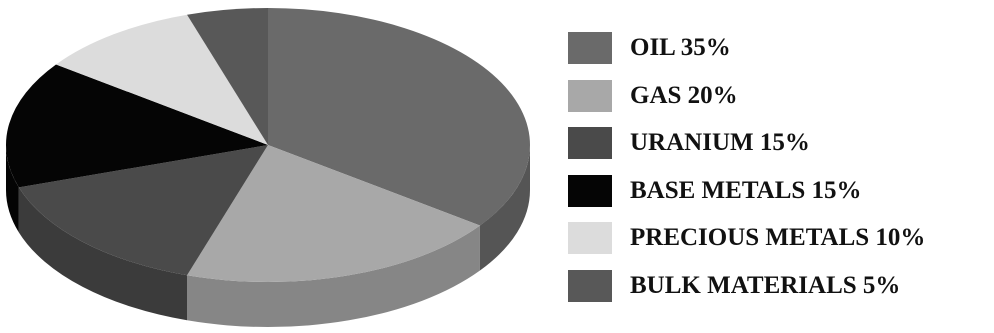 The height and width of the screenshot is (333, 994). Describe the element at coordinates (162, 79) in the screenshot. I see `pie-slice-precious-metals` at that location.